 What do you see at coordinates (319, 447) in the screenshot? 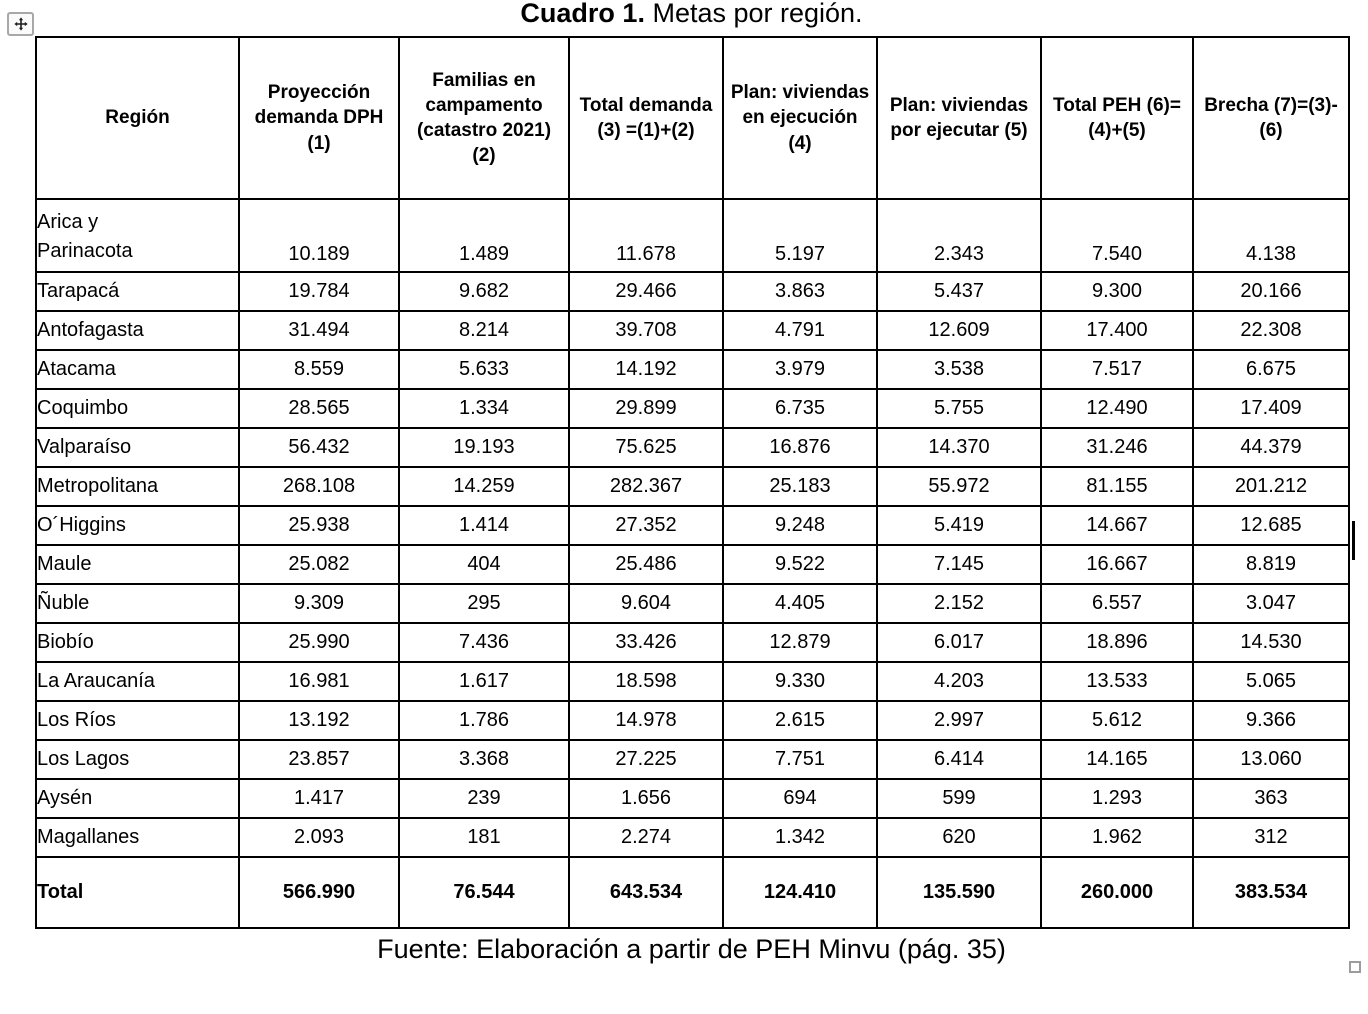
I see `value-cell: 56.432` at bounding box center [319, 447].